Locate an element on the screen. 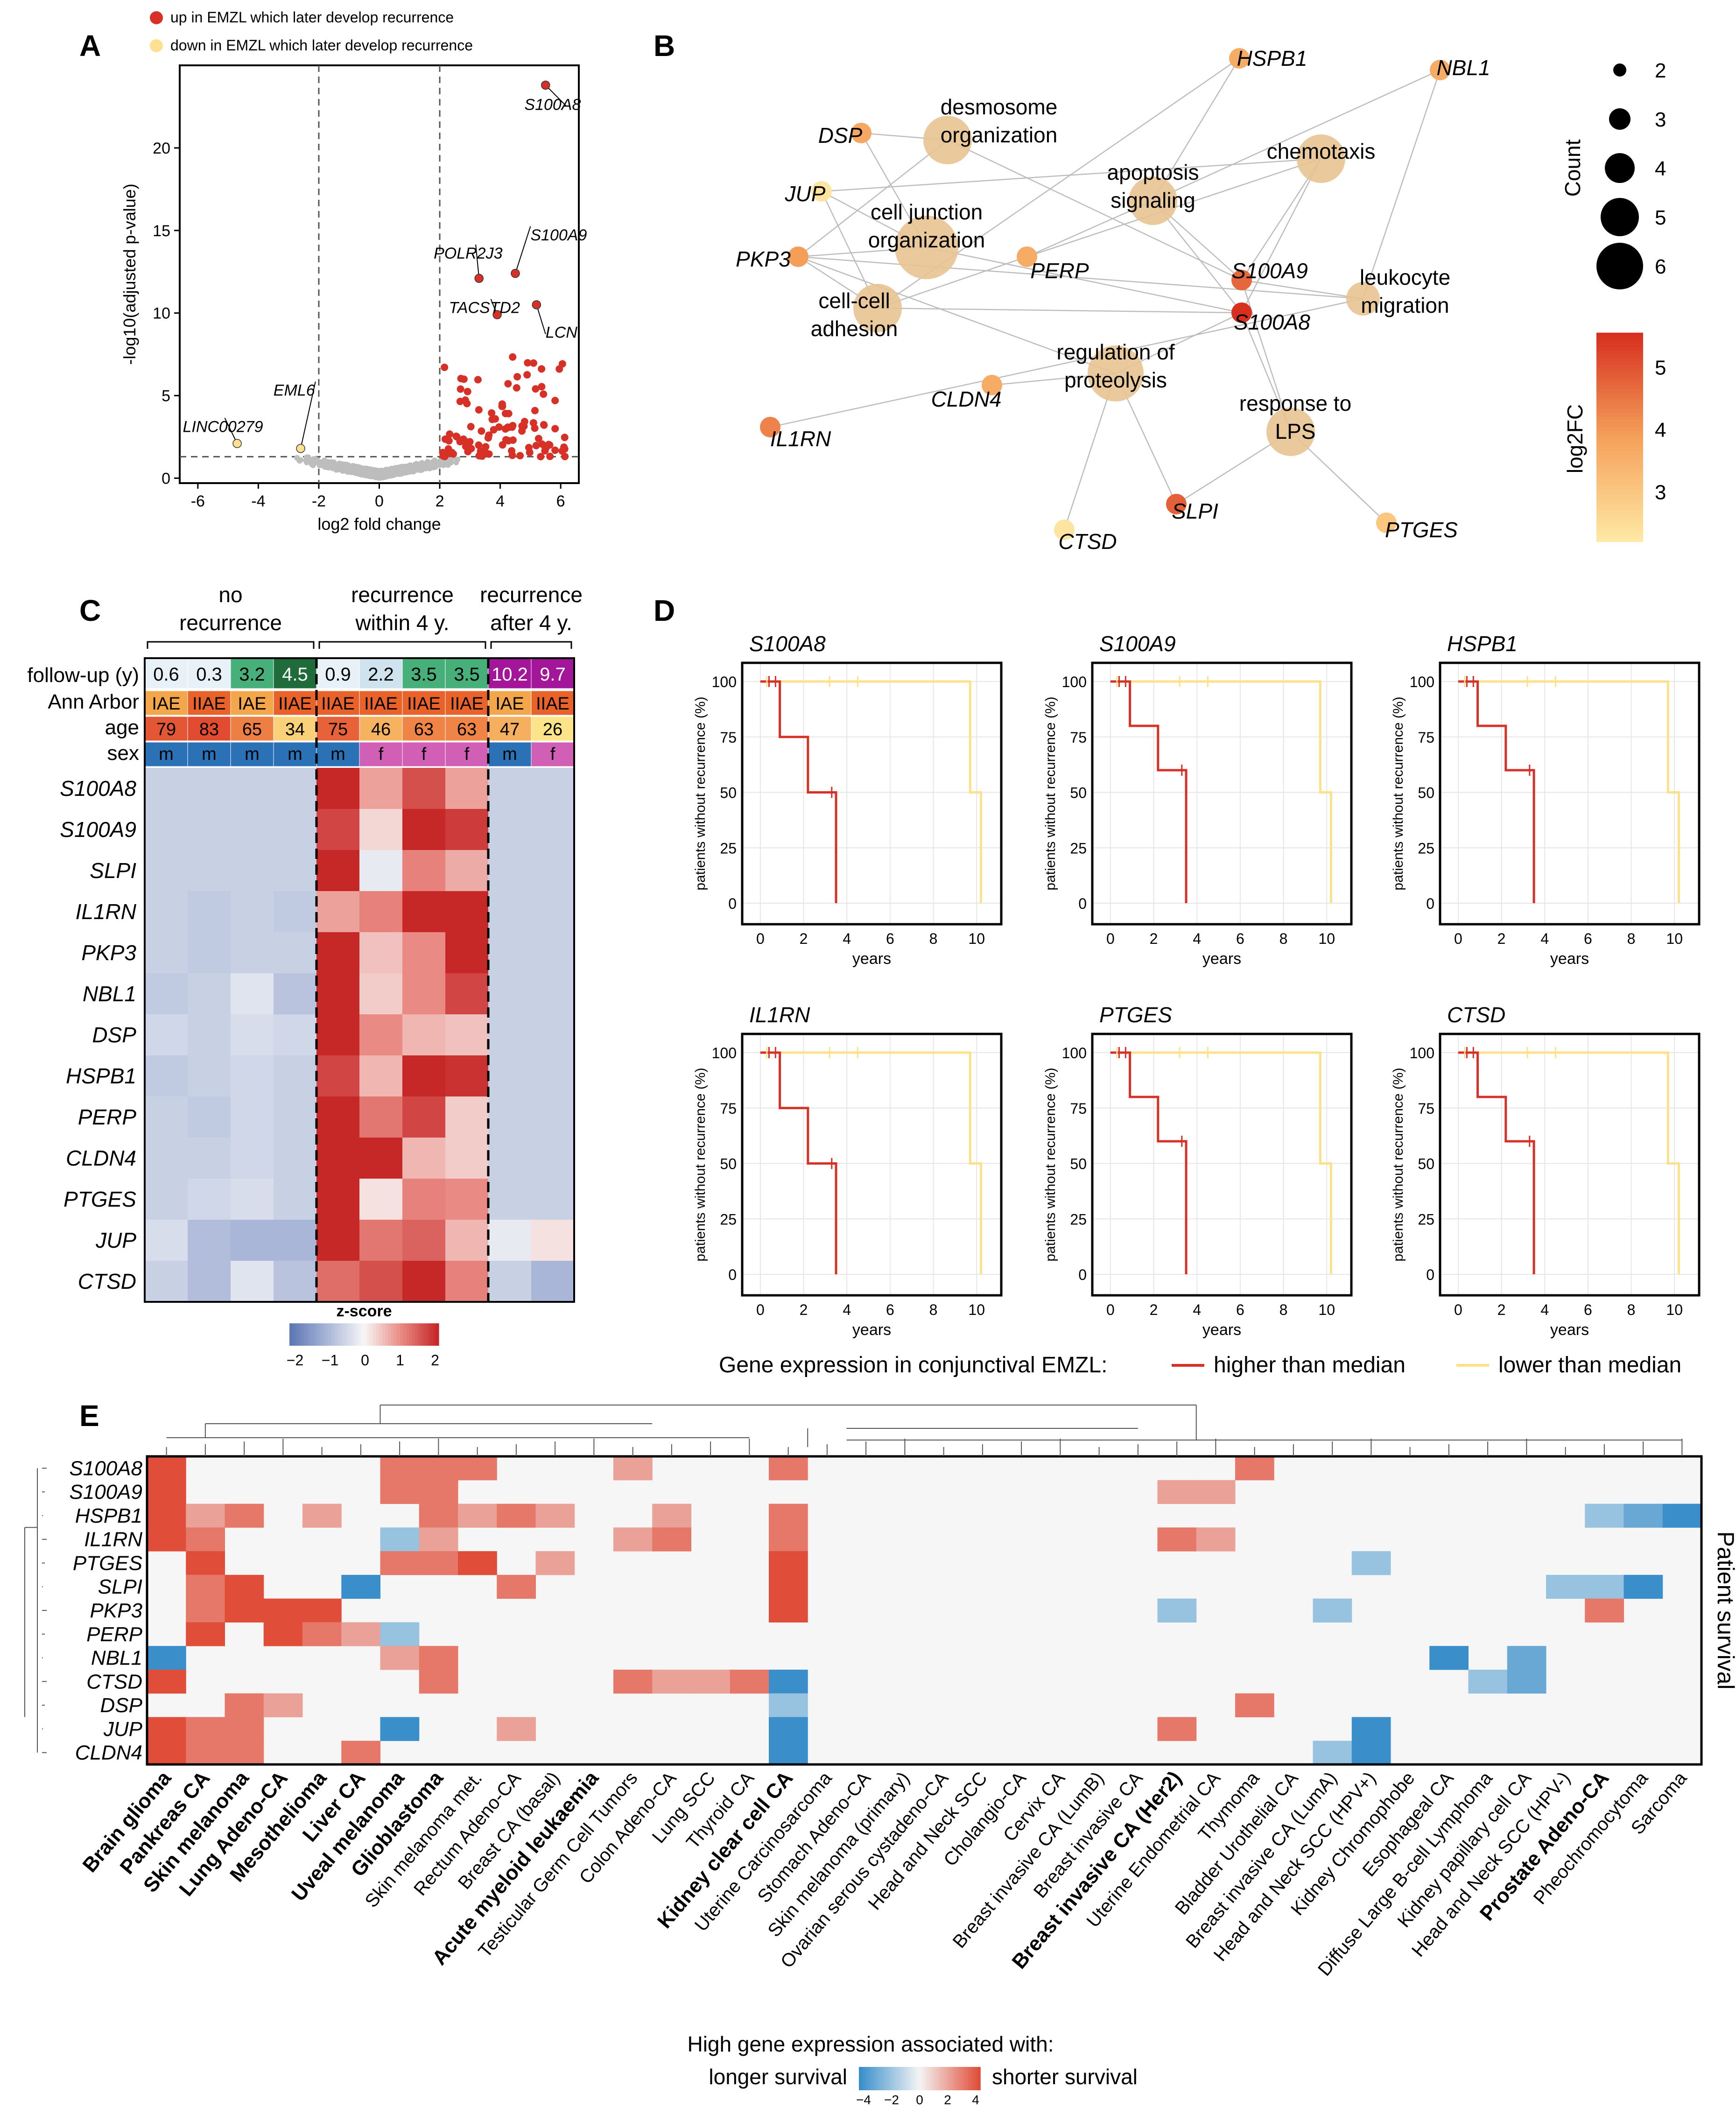 The width and height of the screenshot is (1736, 2108). colorbar-title: log2FC is located at coordinates (1575, 438).